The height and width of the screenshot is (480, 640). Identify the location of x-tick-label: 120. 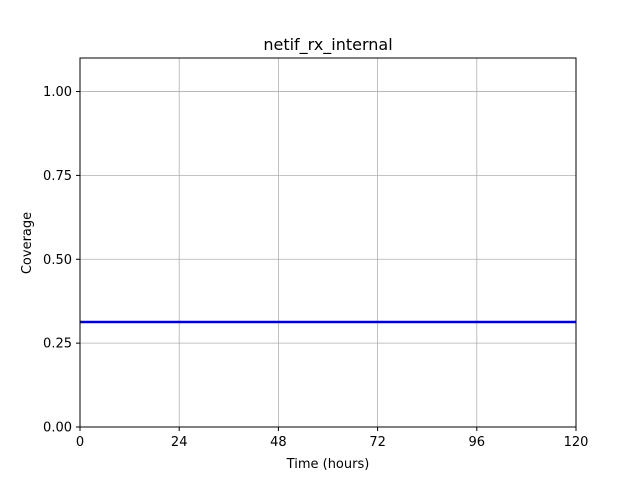
(576, 442).